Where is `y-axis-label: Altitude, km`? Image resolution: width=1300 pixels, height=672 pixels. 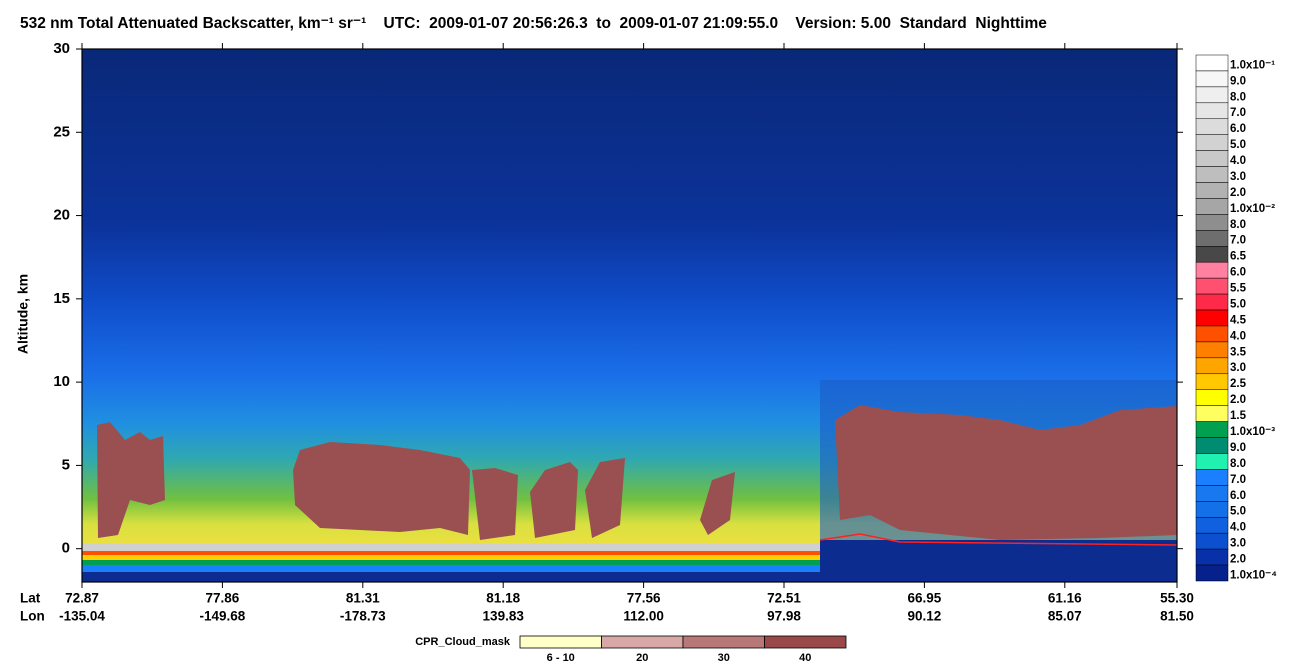
y-axis-label: Altitude, km is located at coordinates (23, 314).